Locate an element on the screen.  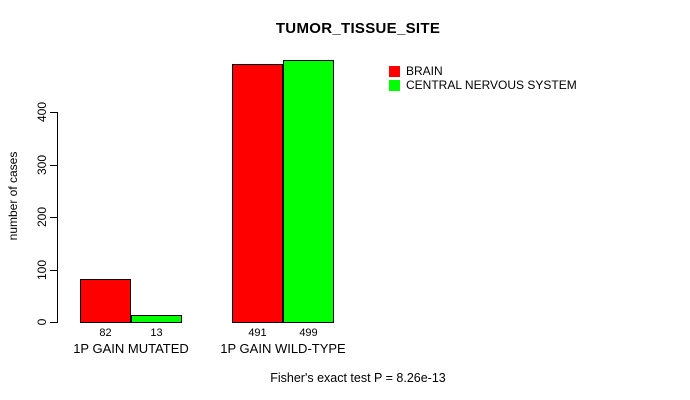
legend-label: CENTRAL NERVOUS SYSTEM is located at coordinates (491, 85).